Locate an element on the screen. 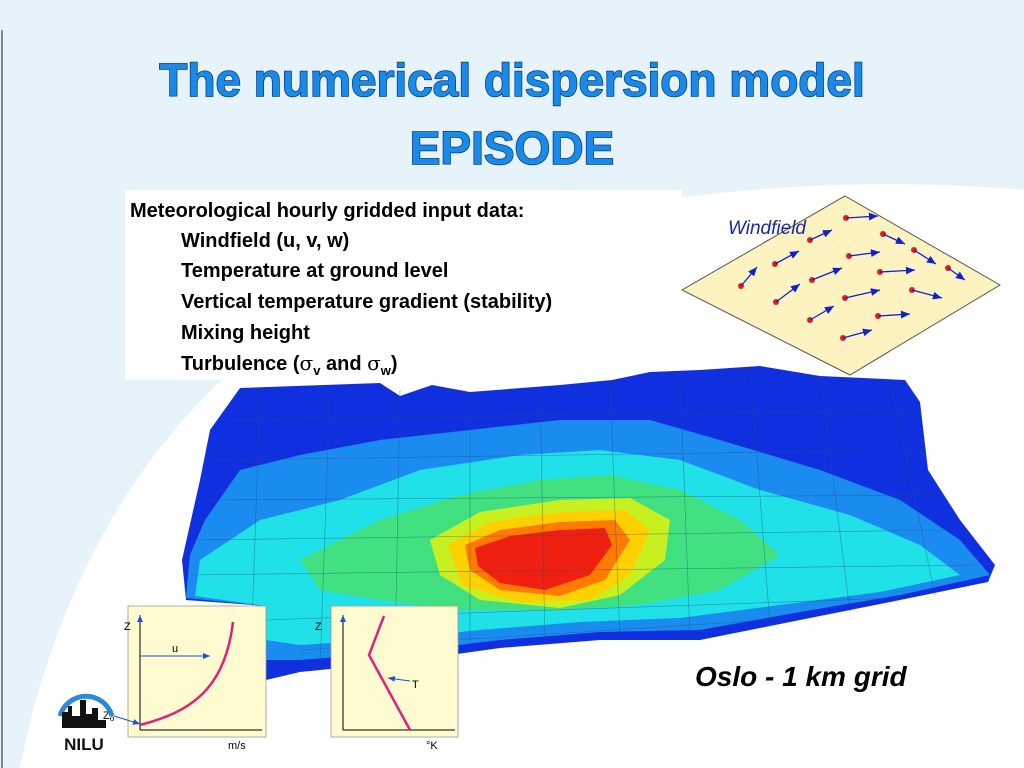 This screenshot has height=768, width=1024. text-part: and is located at coordinates (343, 364).